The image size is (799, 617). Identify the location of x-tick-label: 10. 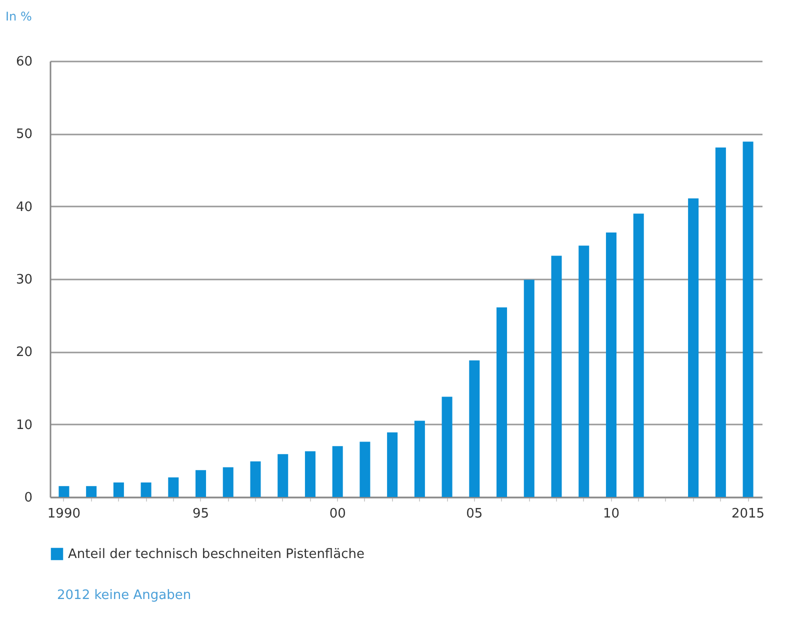
(611, 514).